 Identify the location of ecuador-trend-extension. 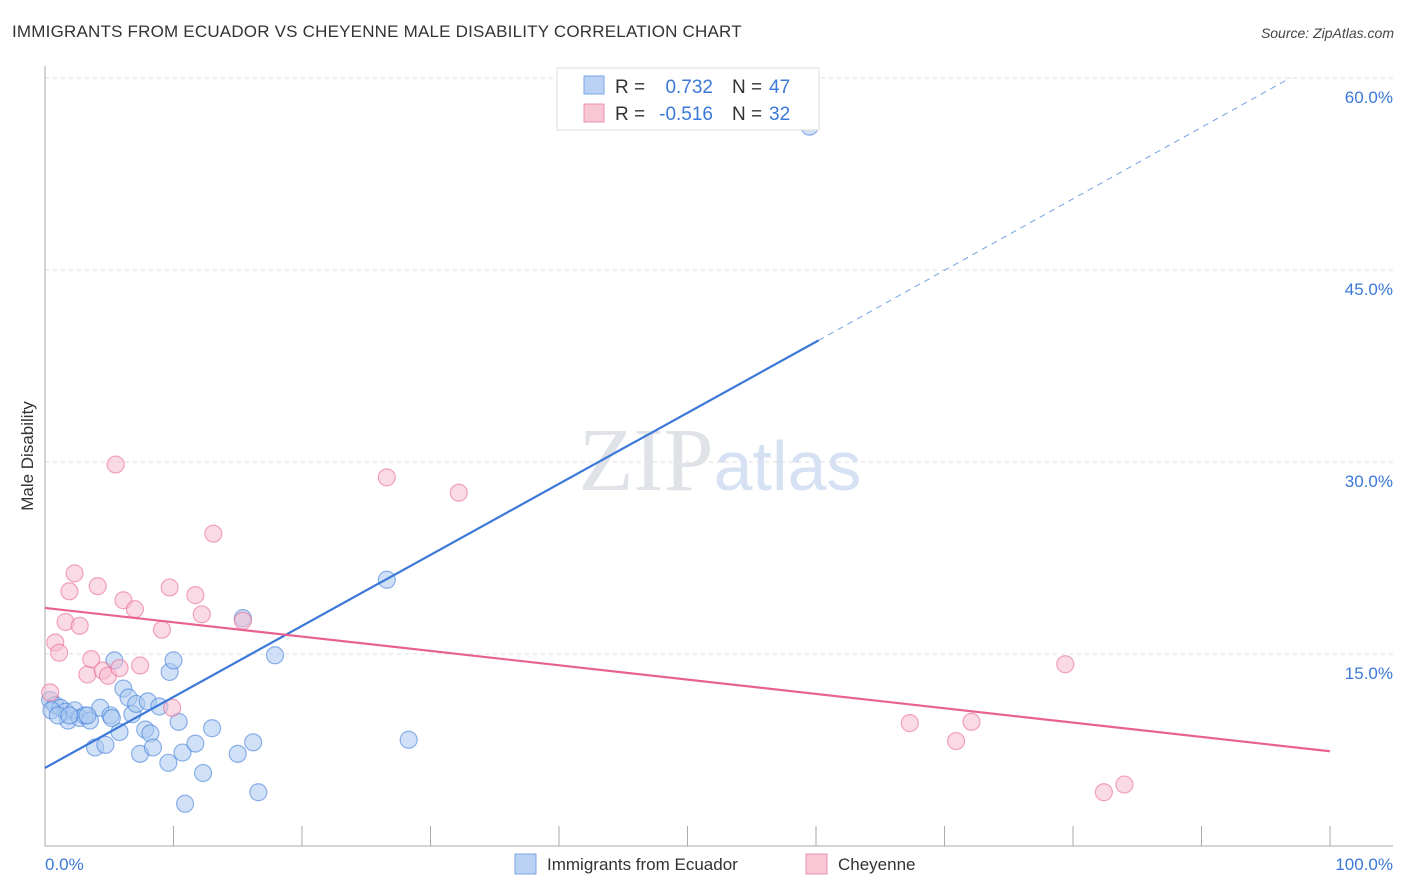
(1054, 209).